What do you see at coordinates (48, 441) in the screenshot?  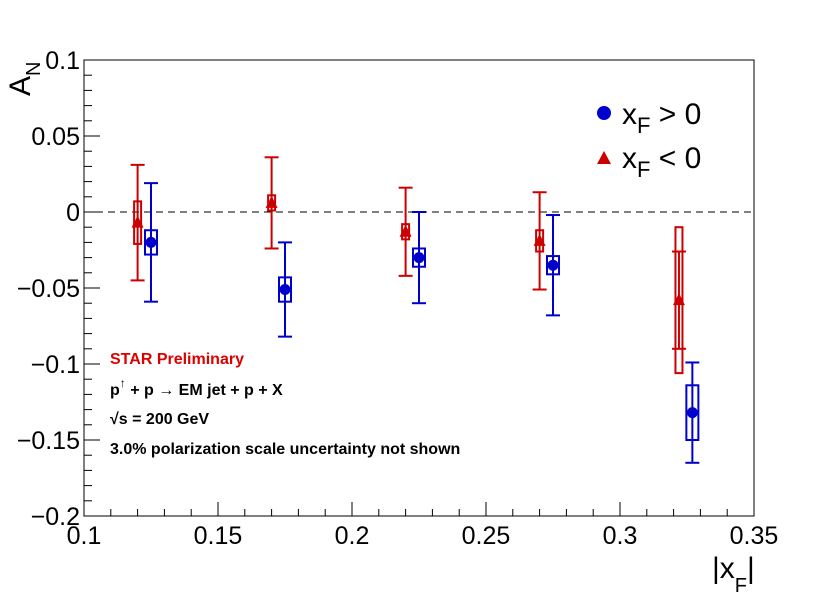 I see `y-tick-label: −0.15` at bounding box center [48, 441].